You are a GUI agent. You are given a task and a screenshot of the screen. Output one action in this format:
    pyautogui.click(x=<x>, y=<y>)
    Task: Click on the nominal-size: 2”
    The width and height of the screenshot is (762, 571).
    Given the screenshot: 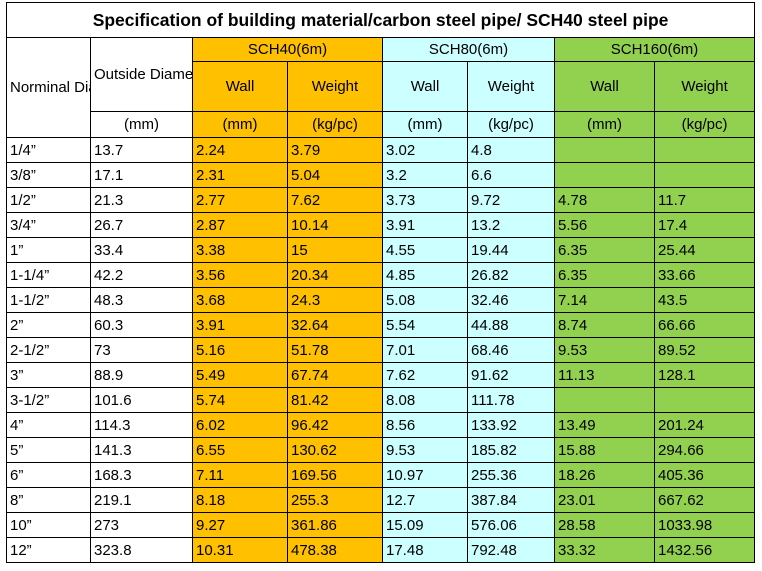 What is the action you would take?
    pyautogui.click(x=48, y=325)
    